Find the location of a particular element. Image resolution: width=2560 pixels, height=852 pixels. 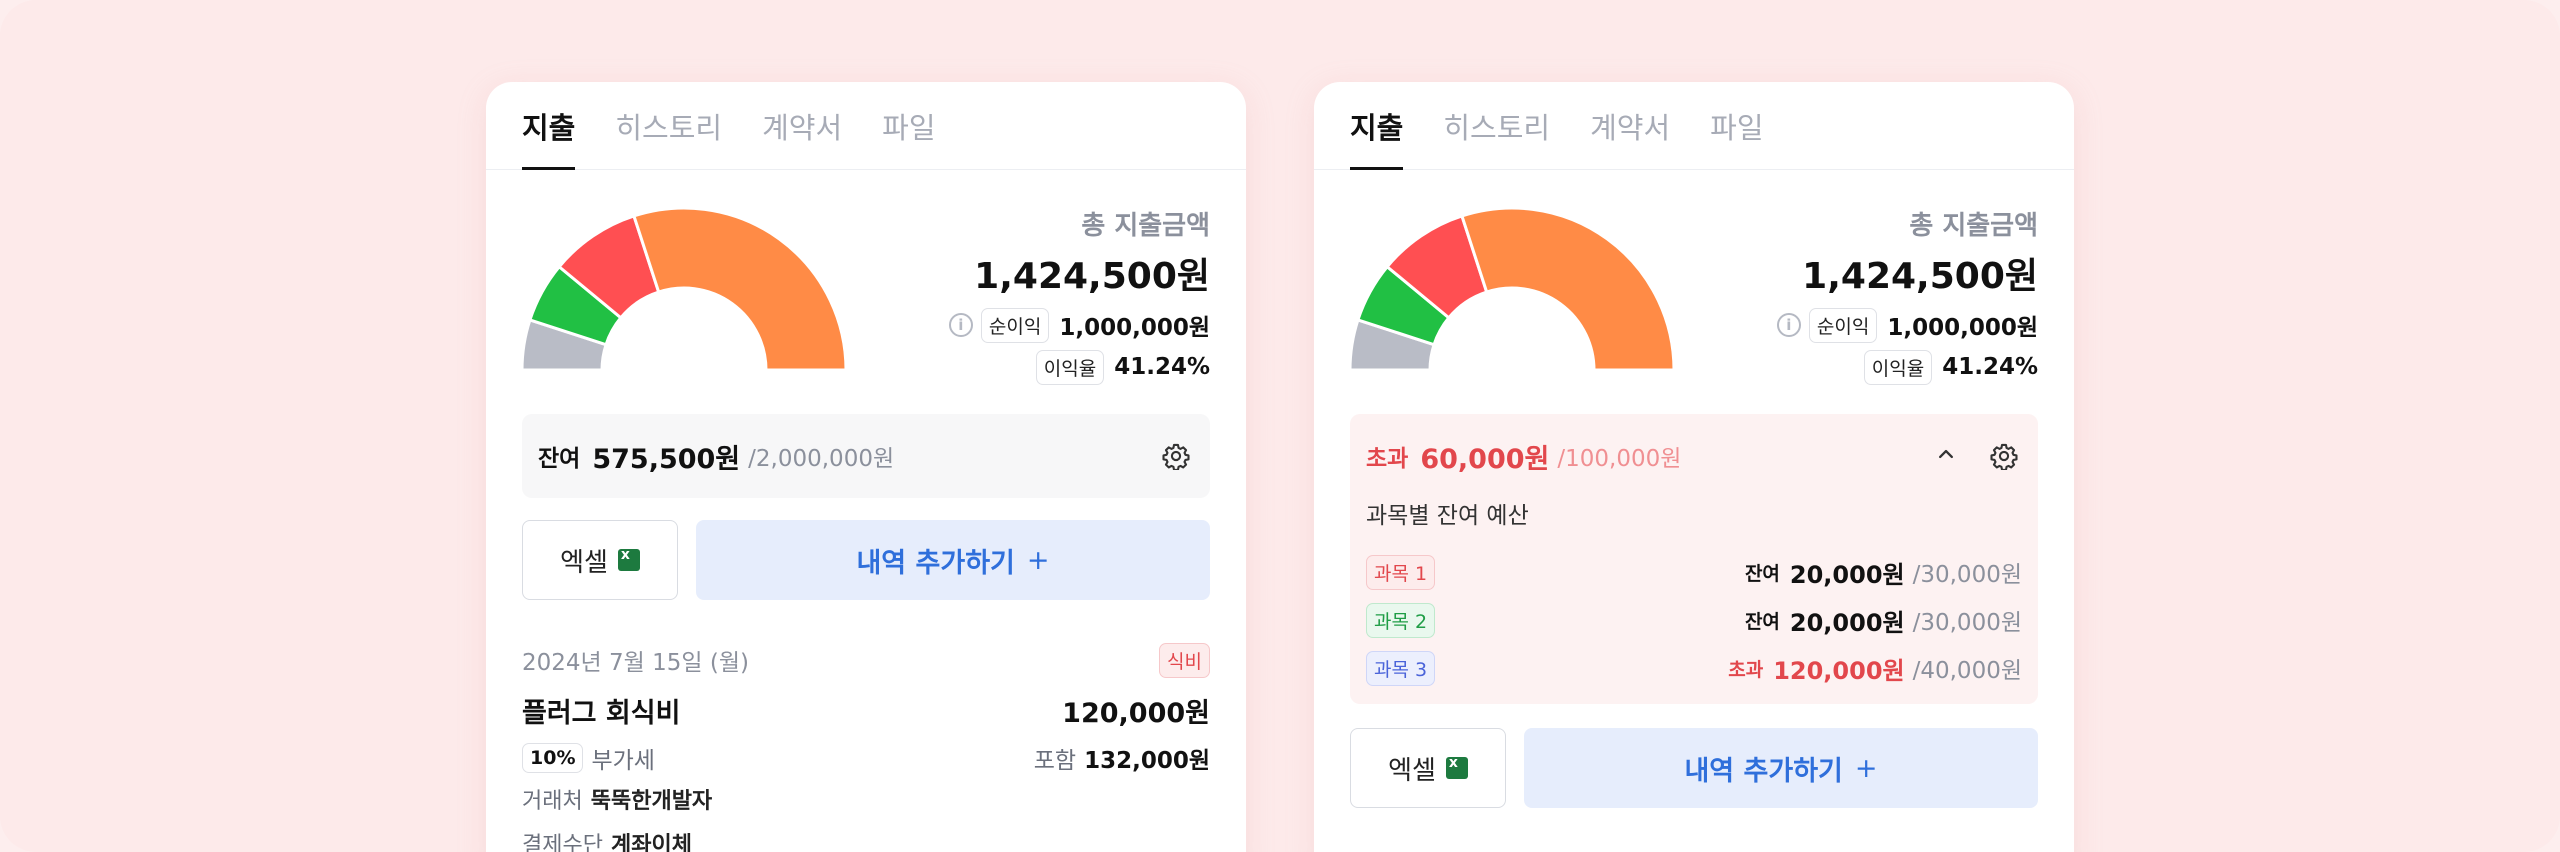

subject-status: 초과 is located at coordinates (1746, 669).